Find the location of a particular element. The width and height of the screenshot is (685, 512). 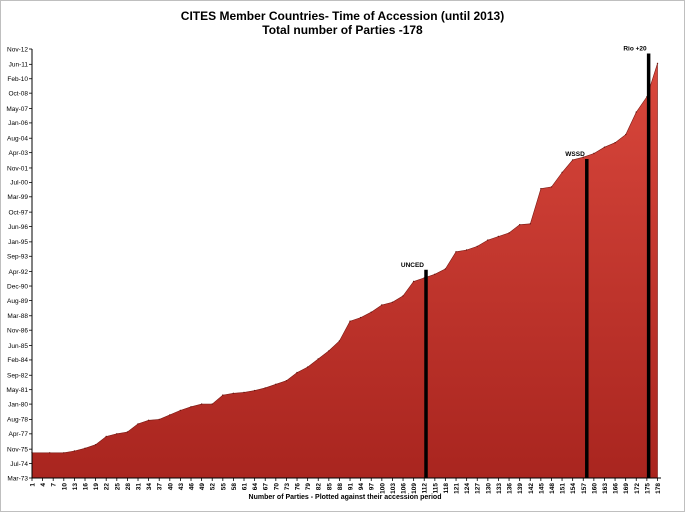

chart-subtitle: Total number of Parties -178 is located at coordinates (342, 30).